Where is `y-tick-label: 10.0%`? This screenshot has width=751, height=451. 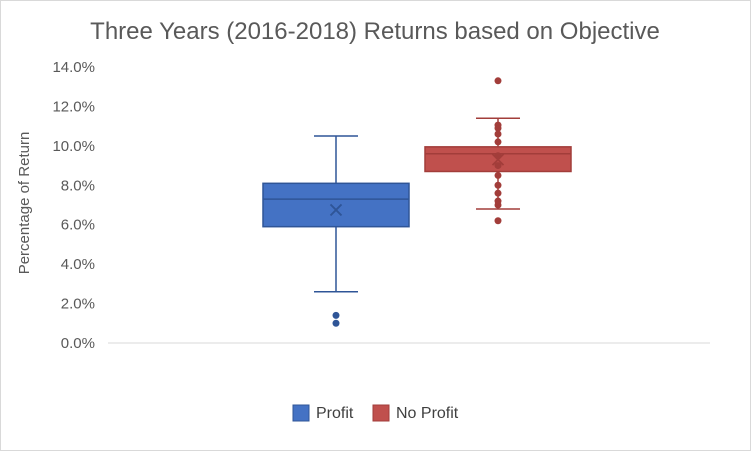
y-tick-label: 10.0% is located at coordinates (73, 146).